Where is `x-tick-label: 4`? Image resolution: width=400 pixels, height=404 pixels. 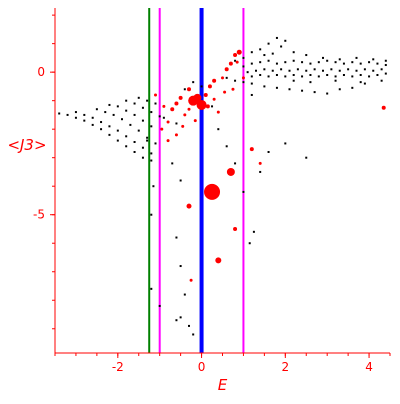 x-tick-label: 4 is located at coordinates (369, 367).